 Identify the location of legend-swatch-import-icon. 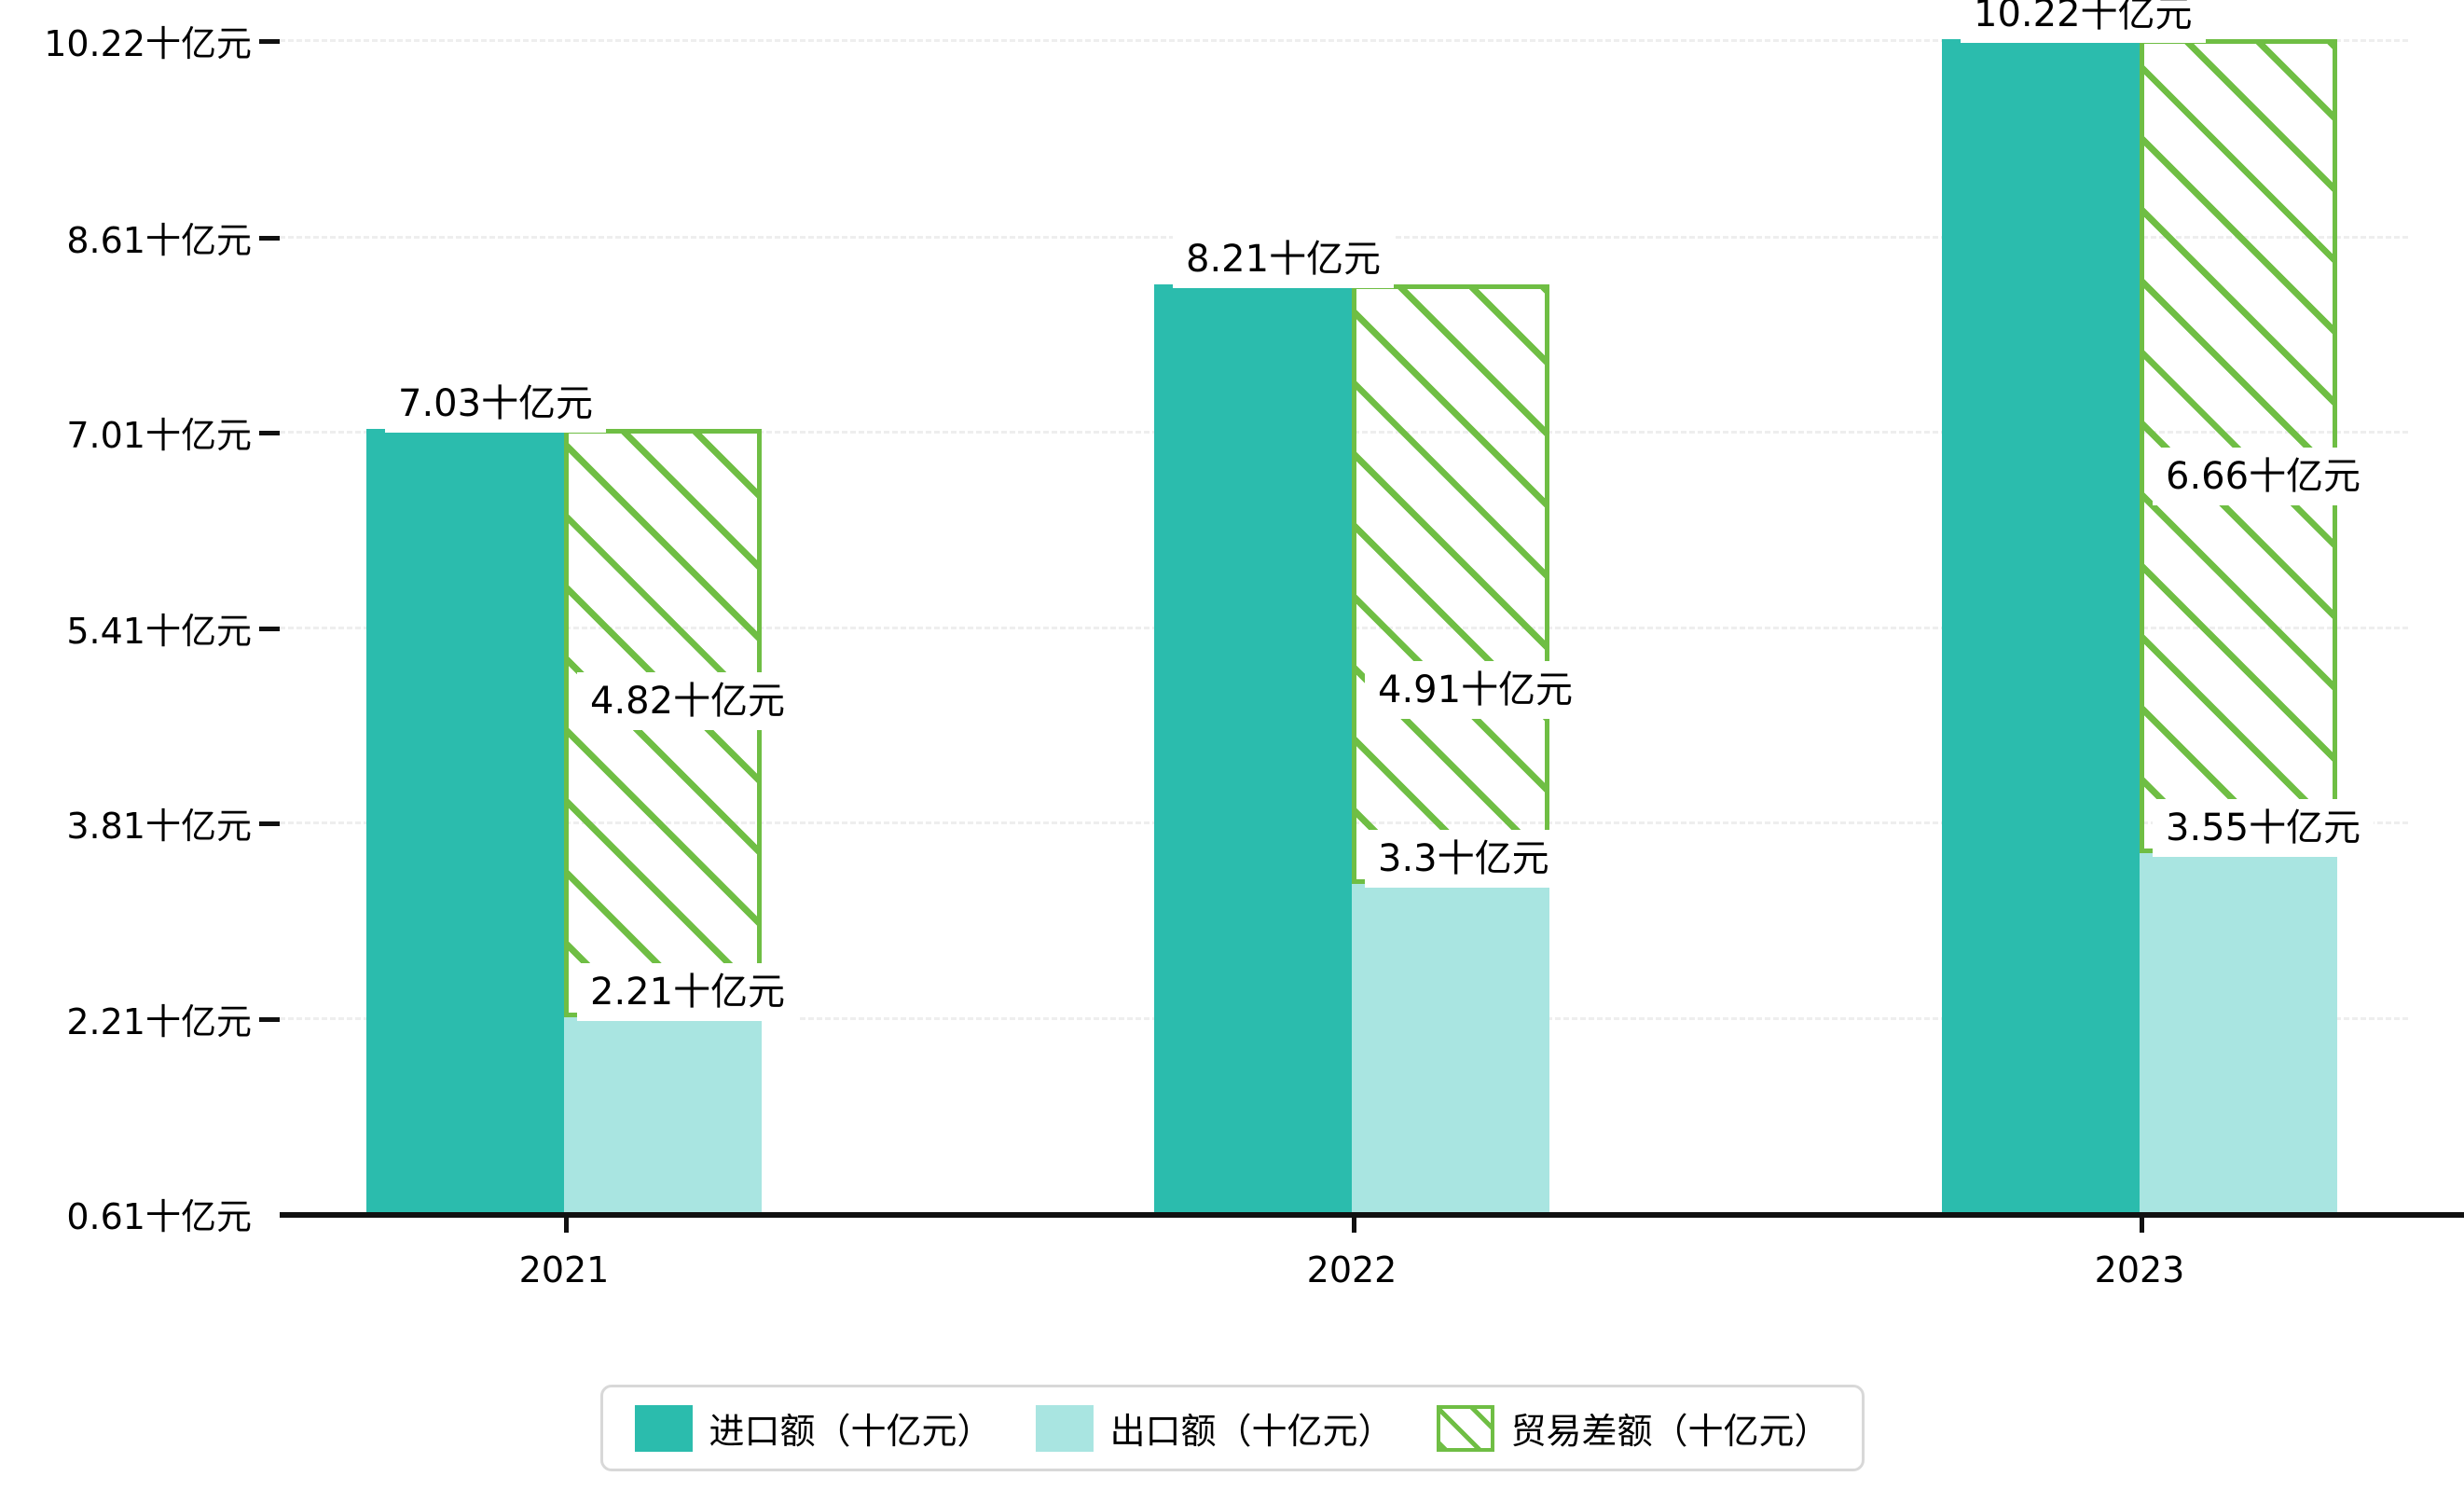
(663, 1428).